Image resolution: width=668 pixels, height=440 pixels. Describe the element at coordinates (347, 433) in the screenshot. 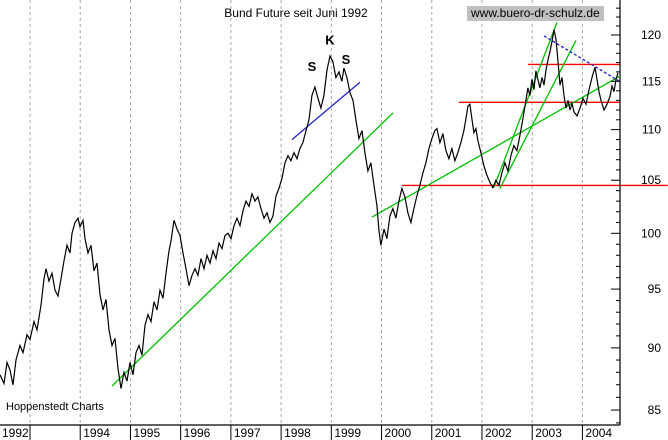

I see `x-axis-label-1999: 1999` at that location.